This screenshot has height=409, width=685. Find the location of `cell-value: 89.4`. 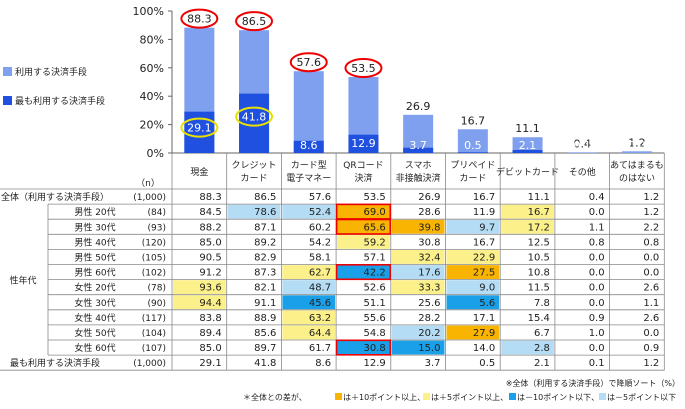

cell-value: 89.4 is located at coordinates (210, 333).